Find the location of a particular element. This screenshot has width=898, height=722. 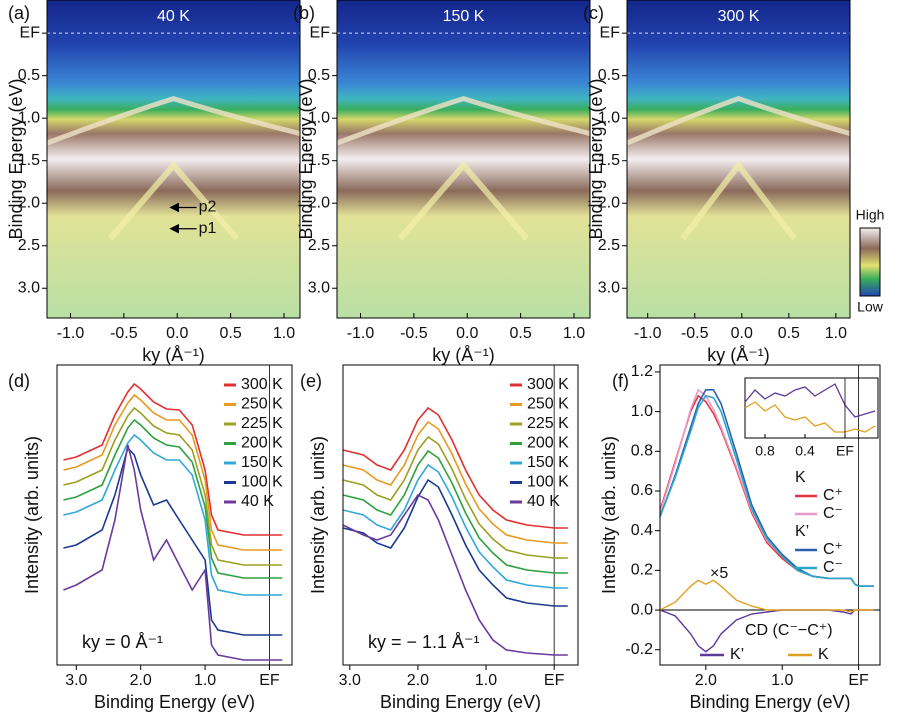

y-tick-label: 0.6 is located at coordinates (642, 490).